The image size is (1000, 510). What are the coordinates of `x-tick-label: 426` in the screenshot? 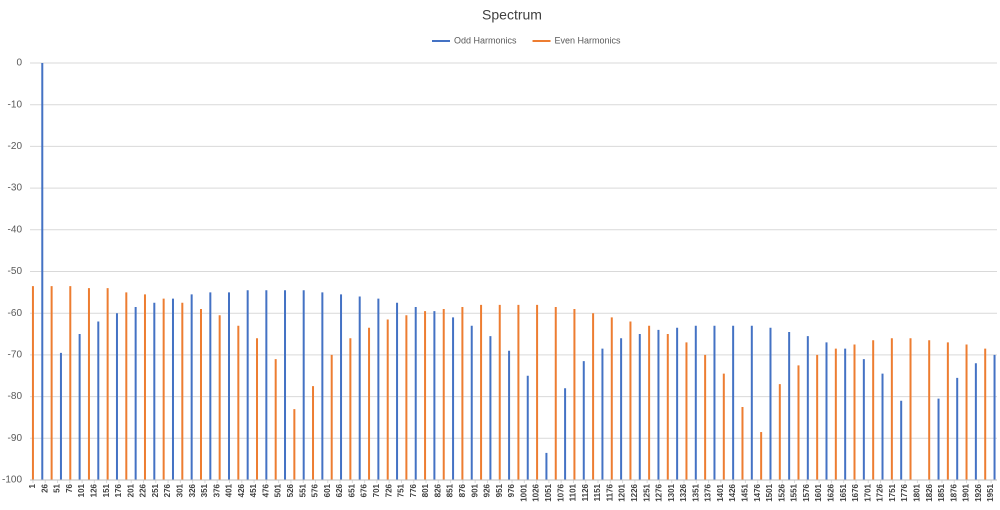 It's located at (241, 490).